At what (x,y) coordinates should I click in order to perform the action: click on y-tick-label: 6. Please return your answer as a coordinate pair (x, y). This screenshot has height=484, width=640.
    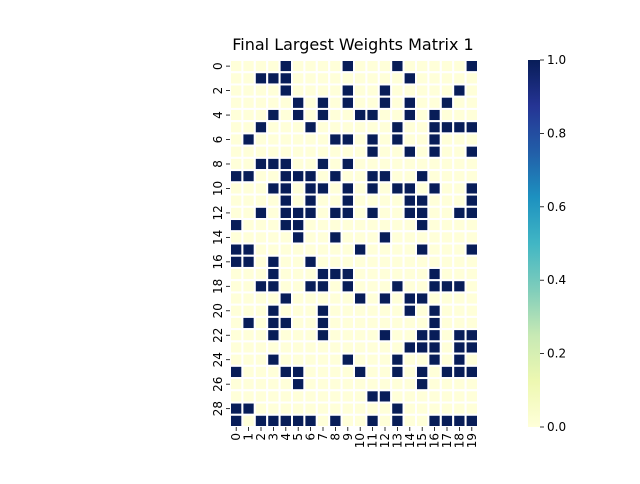
    Looking at the image, I should click on (218, 140).